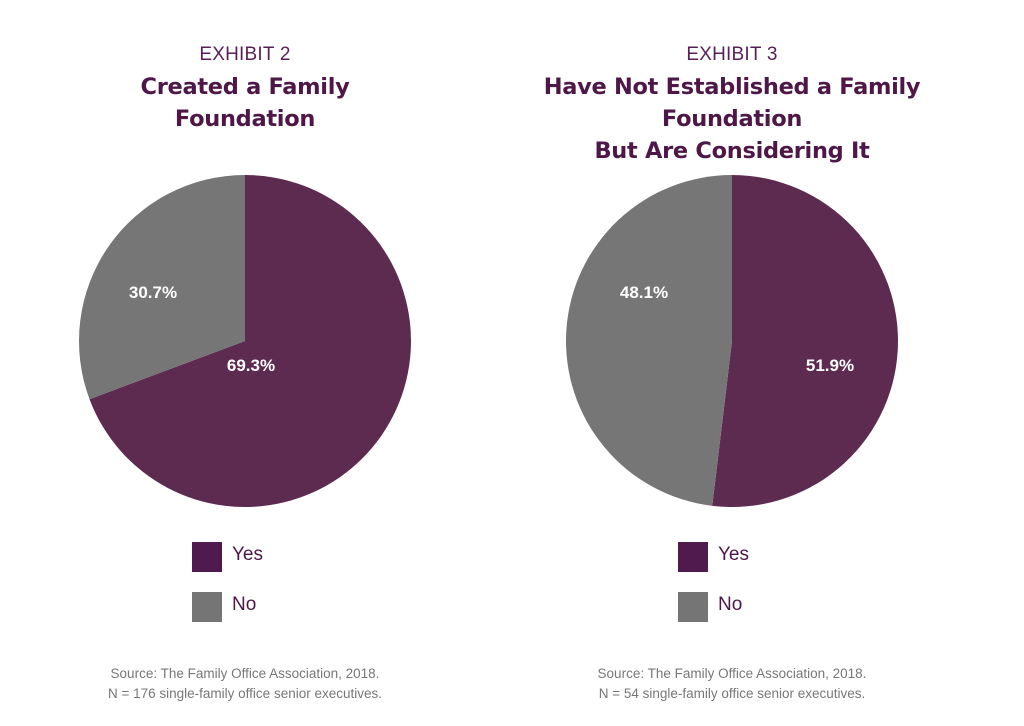  I want to click on data-label-yes: 69.3%, so click(251, 365).